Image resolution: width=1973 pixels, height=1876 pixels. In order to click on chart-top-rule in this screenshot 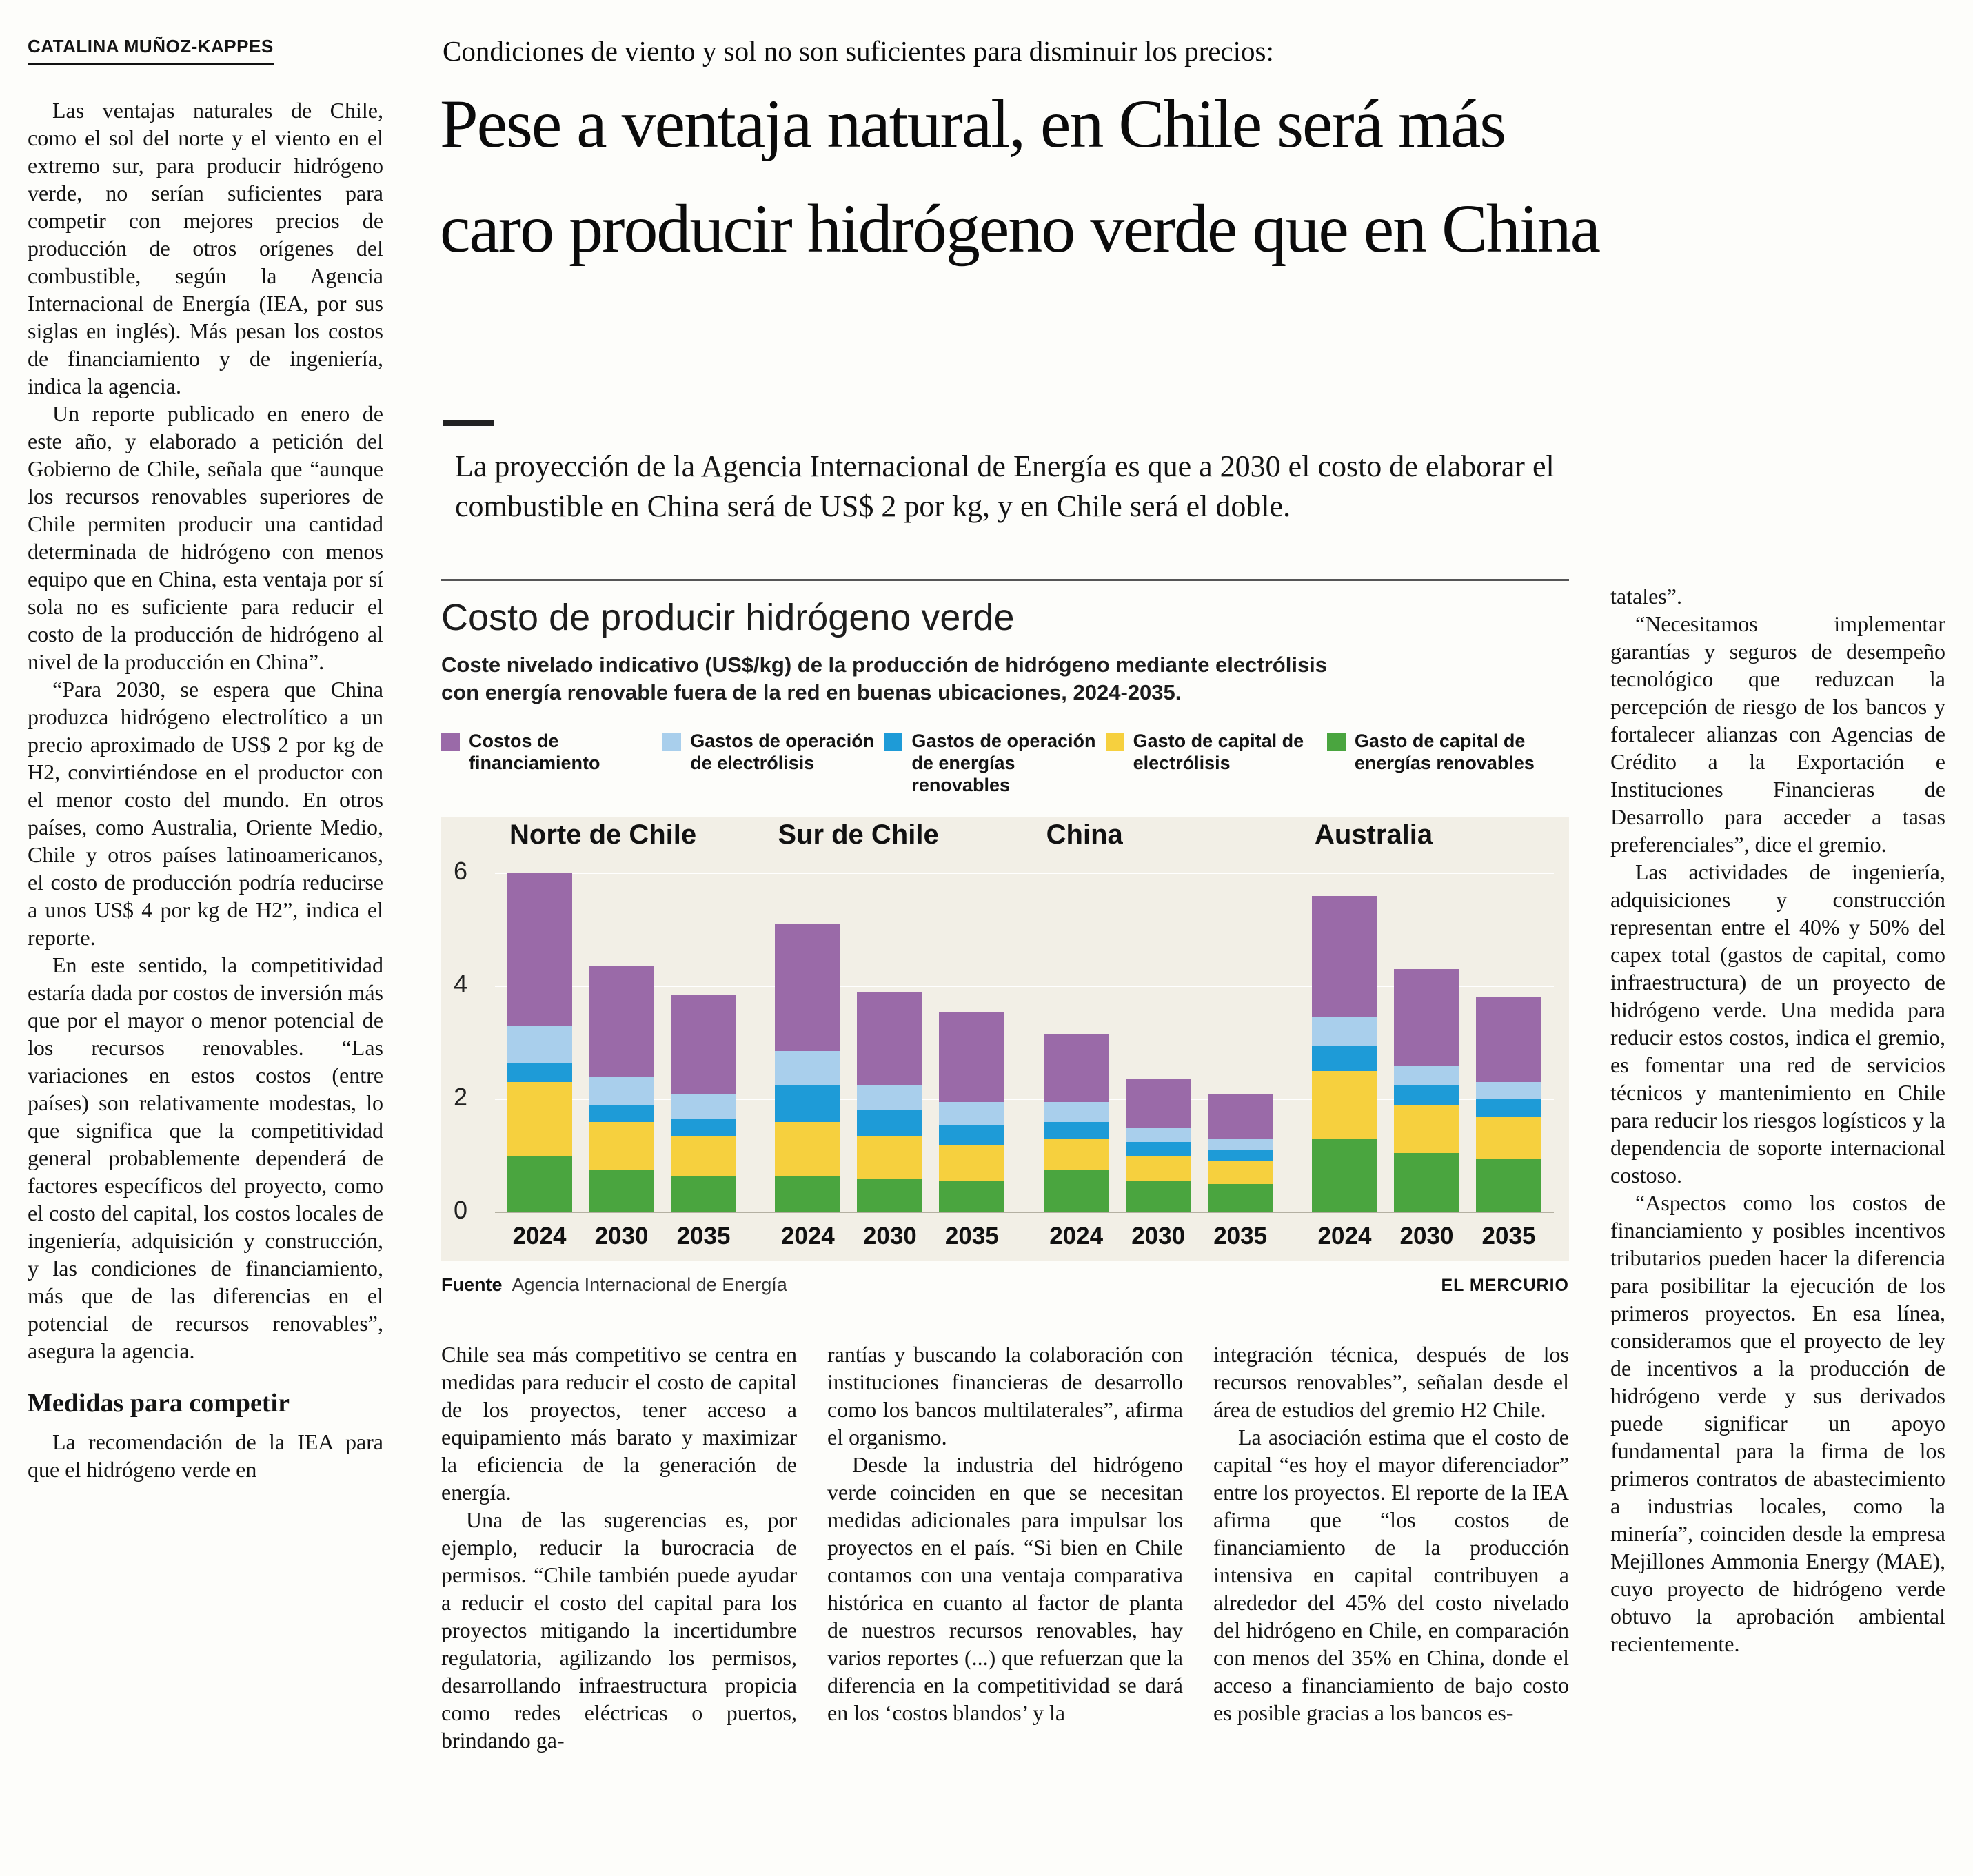, I will do `click(1005, 580)`.